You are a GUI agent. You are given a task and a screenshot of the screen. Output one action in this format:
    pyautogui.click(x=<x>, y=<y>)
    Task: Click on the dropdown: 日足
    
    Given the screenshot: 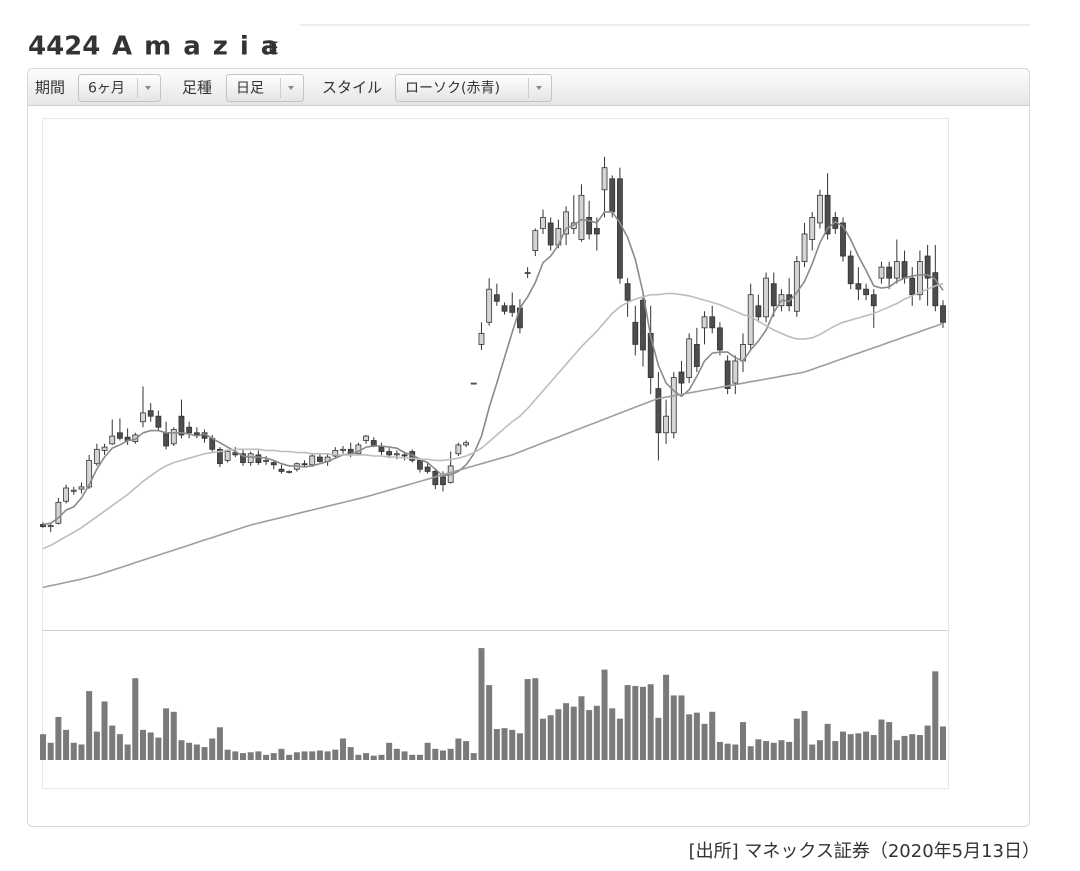 What is the action you would take?
    pyautogui.click(x=265, y=88)
    